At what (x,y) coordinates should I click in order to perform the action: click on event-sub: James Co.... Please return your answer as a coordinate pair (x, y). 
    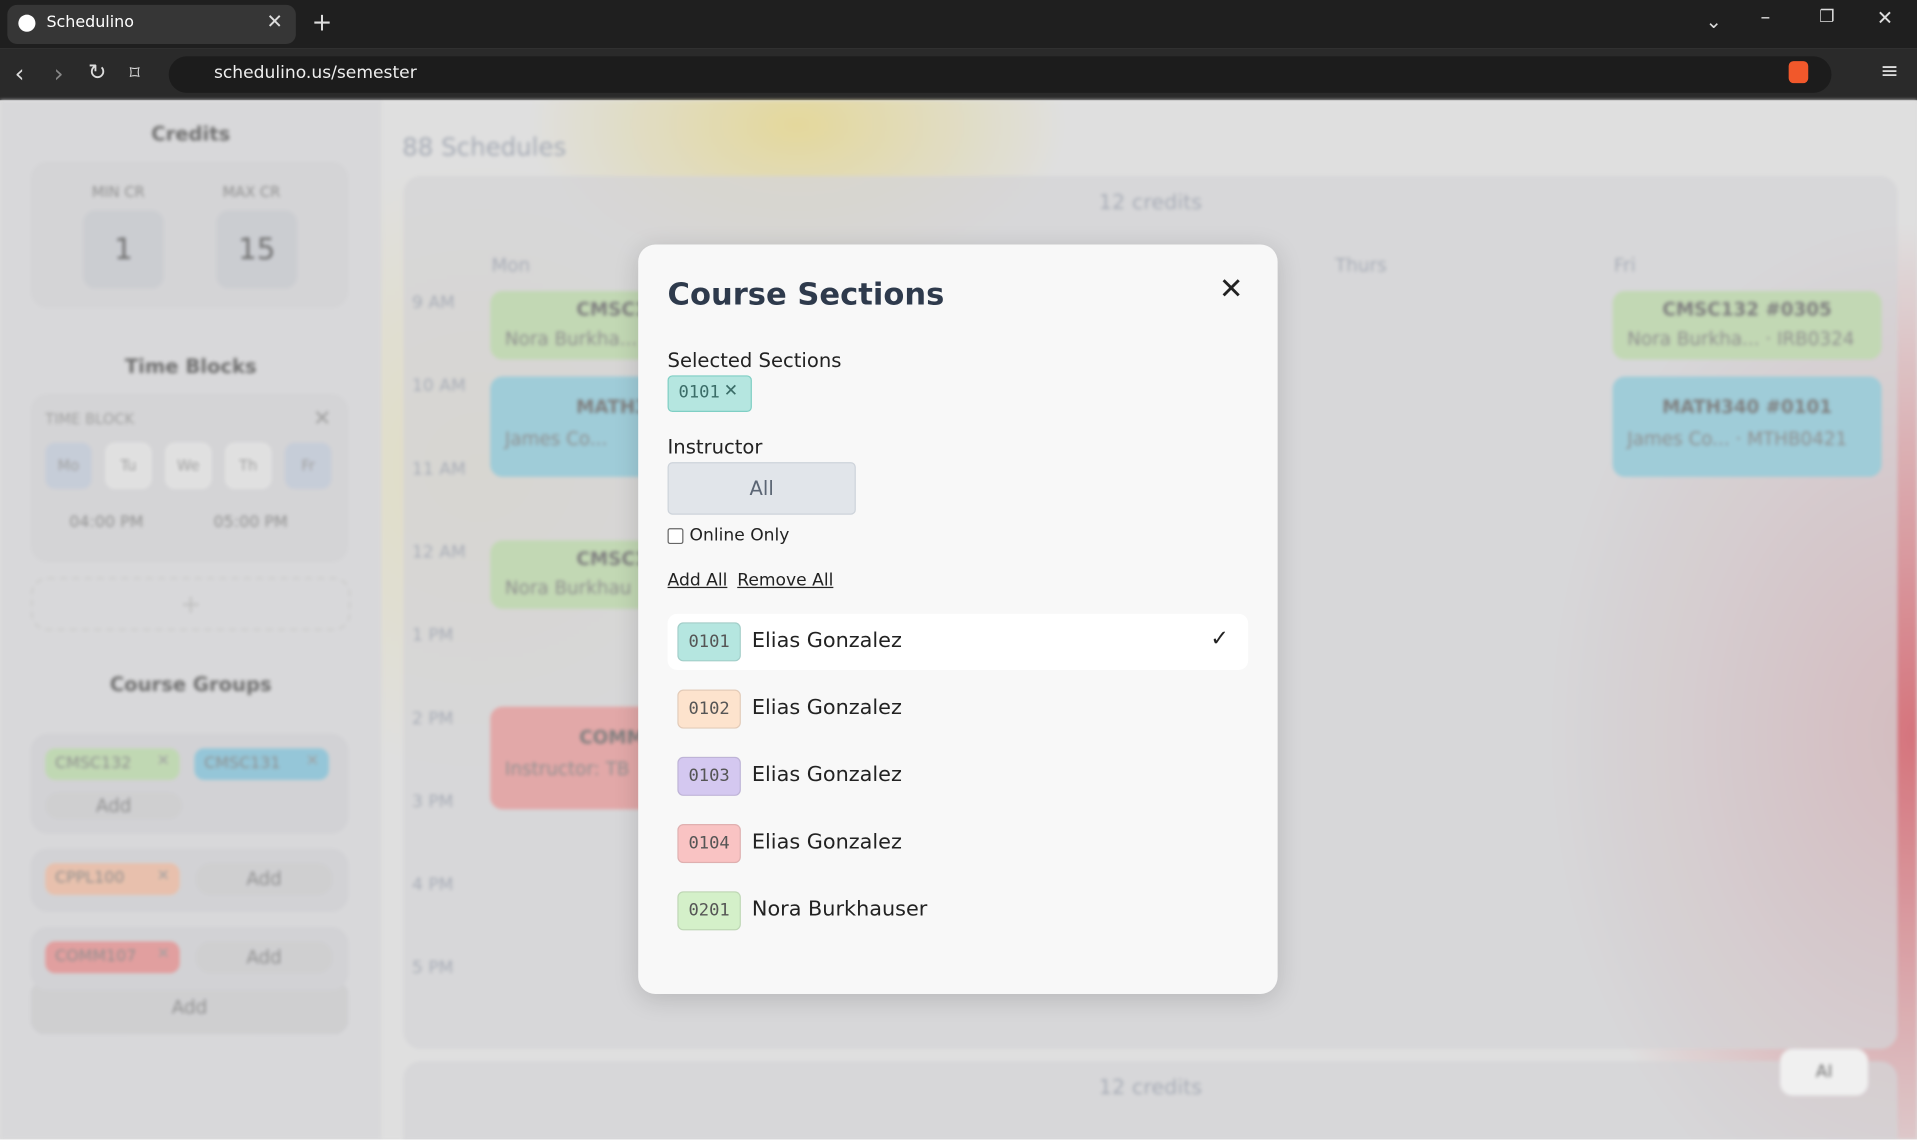
    Looking at the image, I should click on (556, 438).